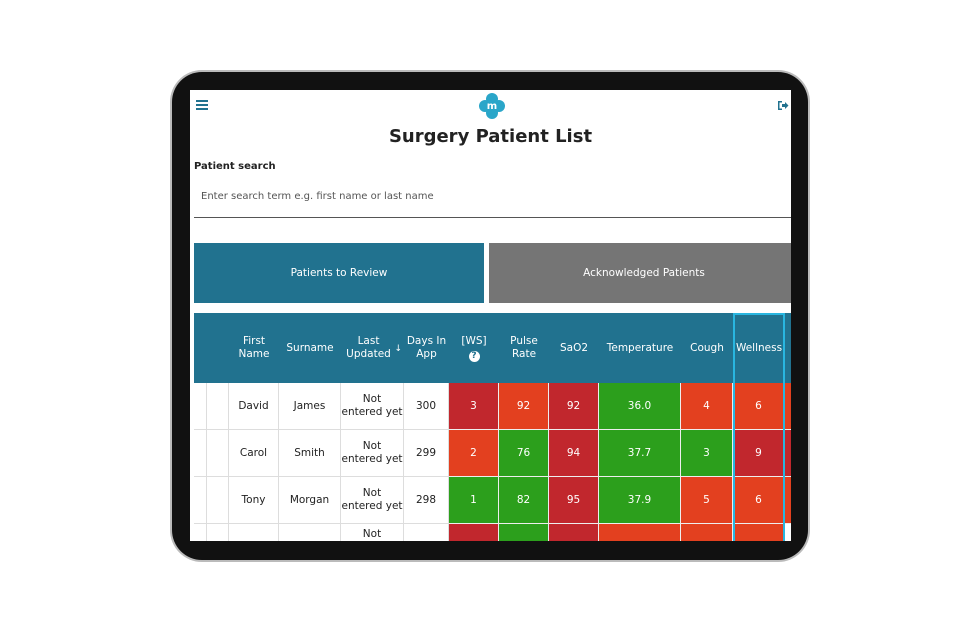  I want to click on search-label: Patient search, so click(235, 166).